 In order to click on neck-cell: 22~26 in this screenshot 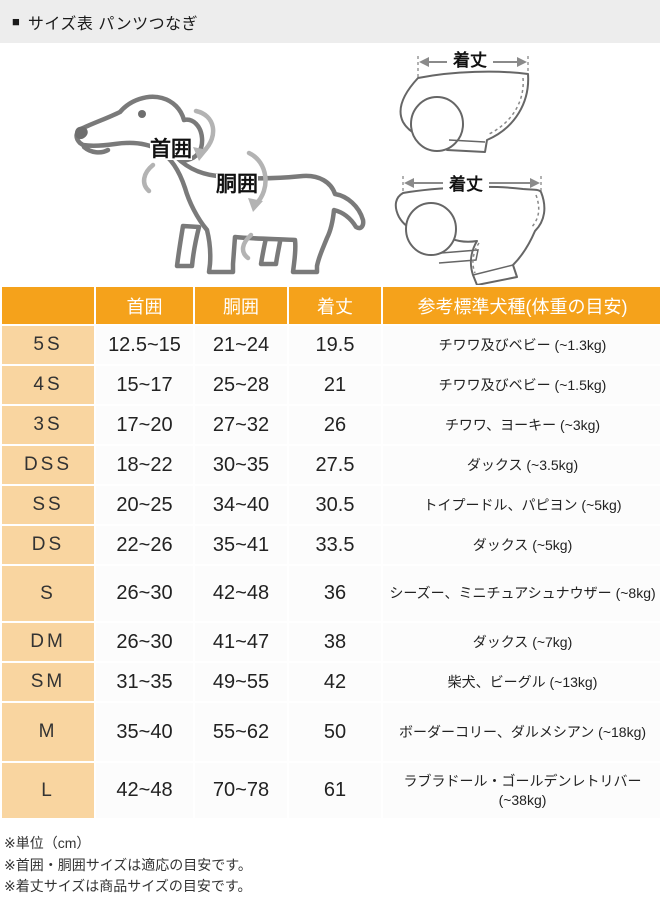, I will do `click(144, 545)`.